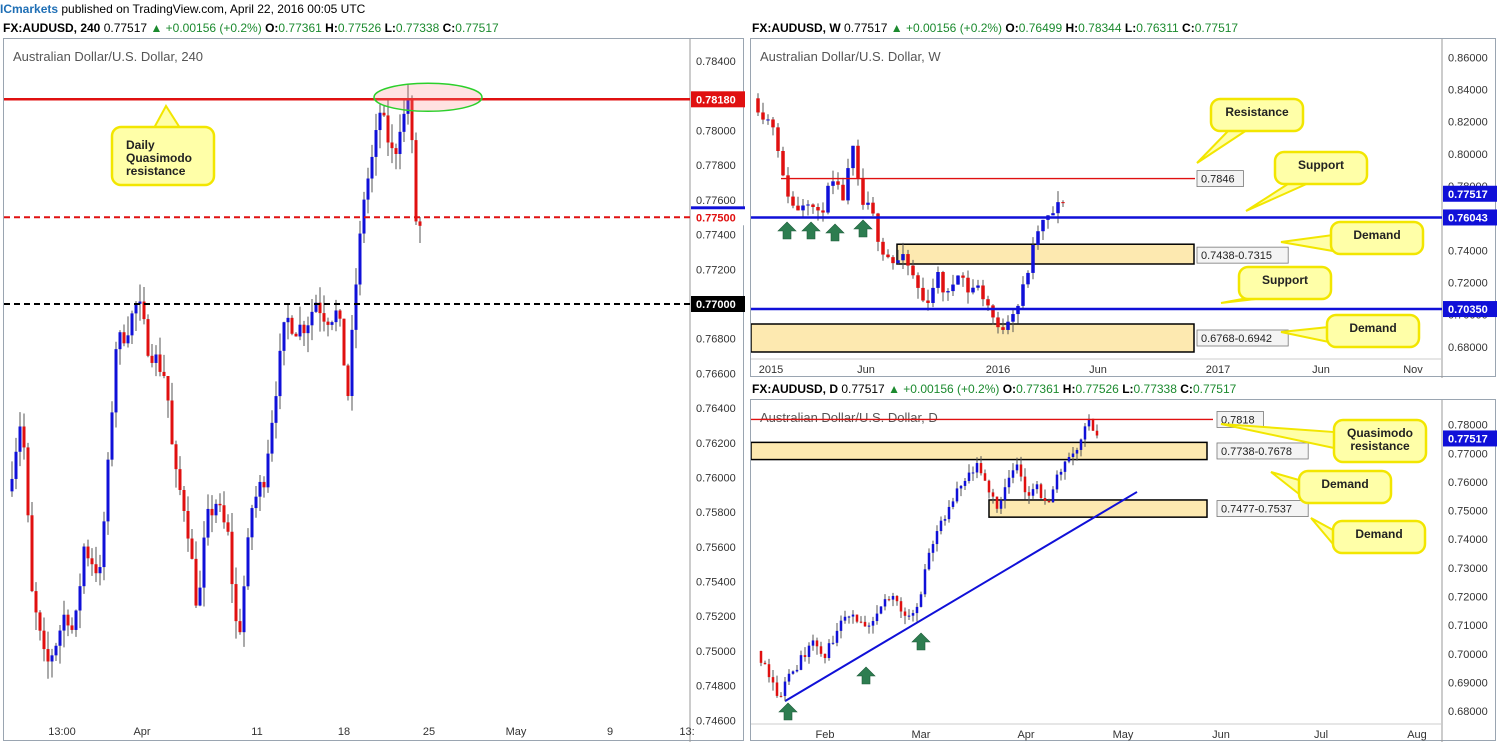  I want to click on daily-x-tick: May, so click(1123, 735).